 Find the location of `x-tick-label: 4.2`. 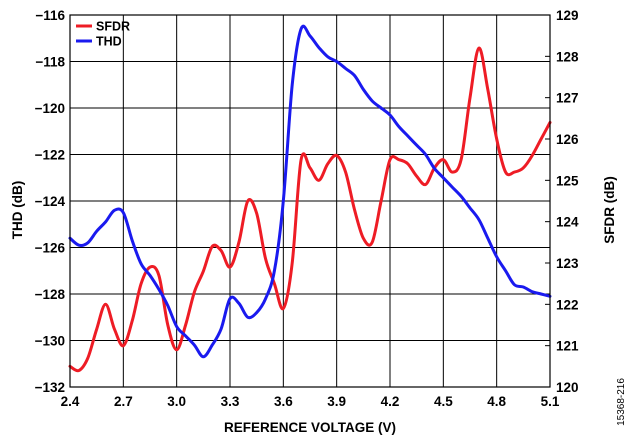

x-tick-label: 4.2 is located at coordinates (390, 401).